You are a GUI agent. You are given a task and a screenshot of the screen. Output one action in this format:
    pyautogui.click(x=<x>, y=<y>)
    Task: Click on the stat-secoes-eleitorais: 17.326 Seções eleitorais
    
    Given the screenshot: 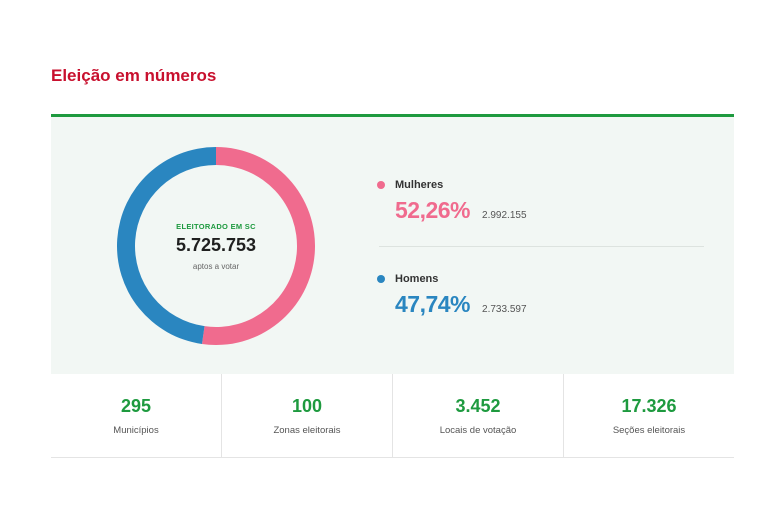 What is the action you would take?
    pyautogui.click(x=649, y=415)
    